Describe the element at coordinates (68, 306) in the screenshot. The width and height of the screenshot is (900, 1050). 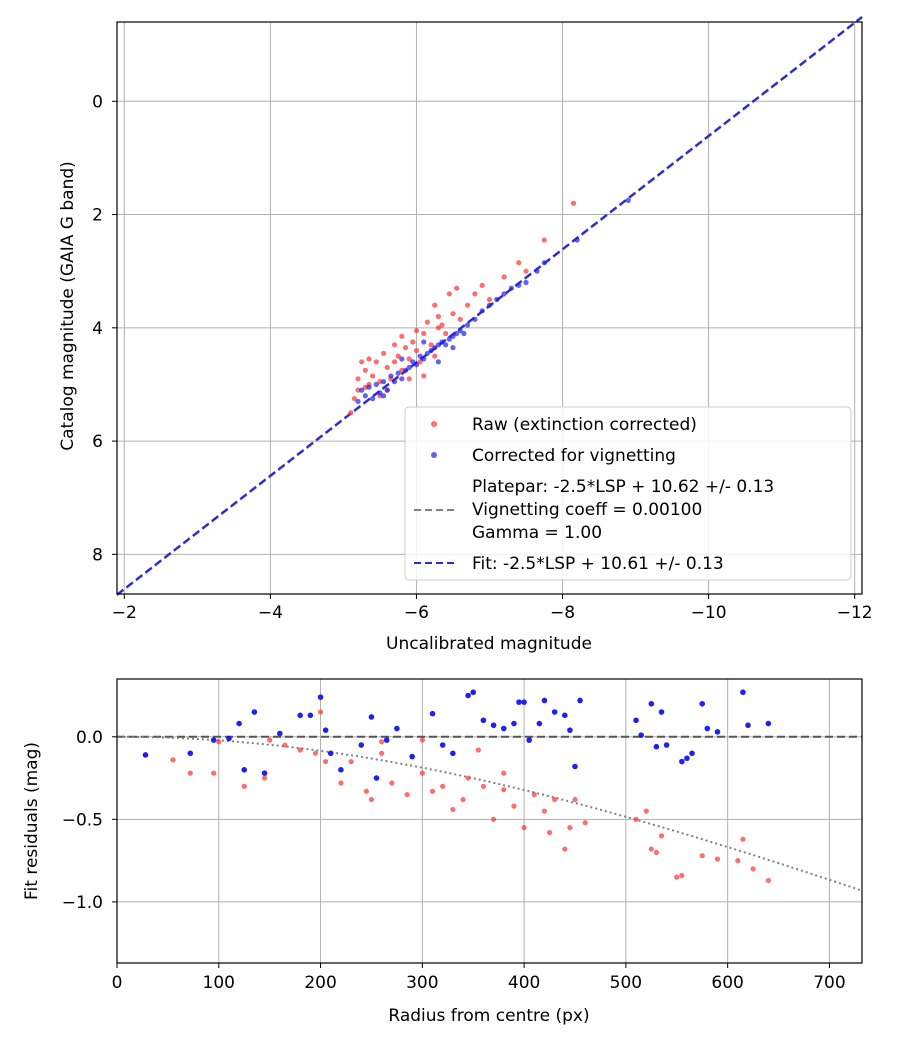
I see `top-y-axis-label: Catalog magnitude (GAIA G band)` at that location.